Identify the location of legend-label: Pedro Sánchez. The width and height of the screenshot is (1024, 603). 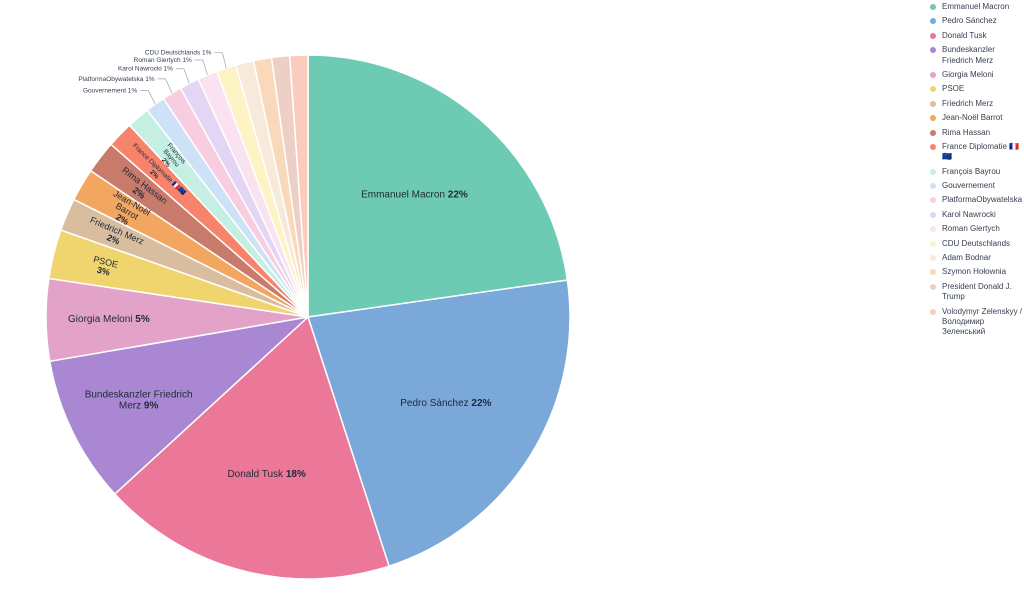
(969, 21).